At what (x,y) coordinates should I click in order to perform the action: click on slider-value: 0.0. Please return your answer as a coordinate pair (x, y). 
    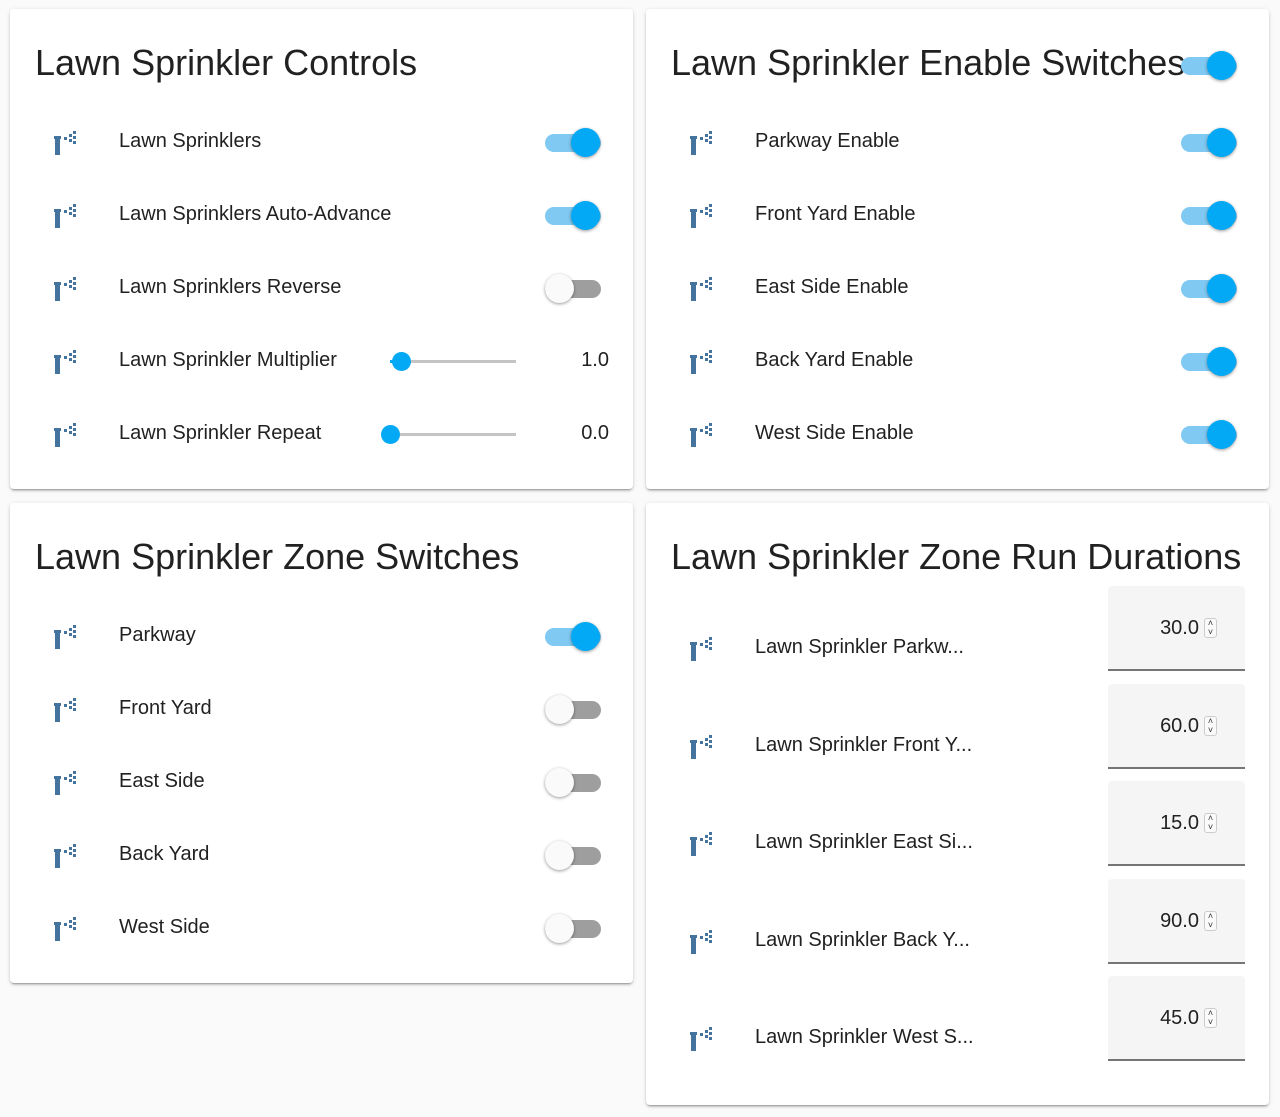
    Looking at the image, I should click on (595, 433).